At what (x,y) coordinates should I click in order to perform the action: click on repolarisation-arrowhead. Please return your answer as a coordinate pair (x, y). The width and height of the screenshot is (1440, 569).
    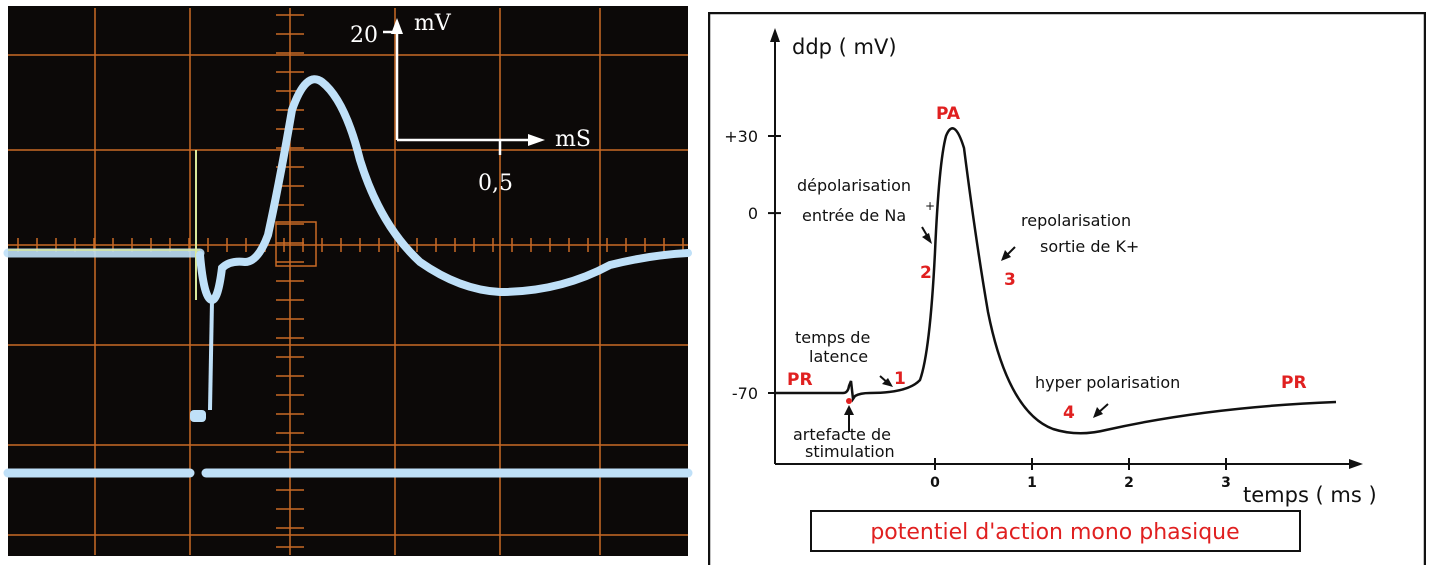
    Looking at the image, I should click on (1006, 255).